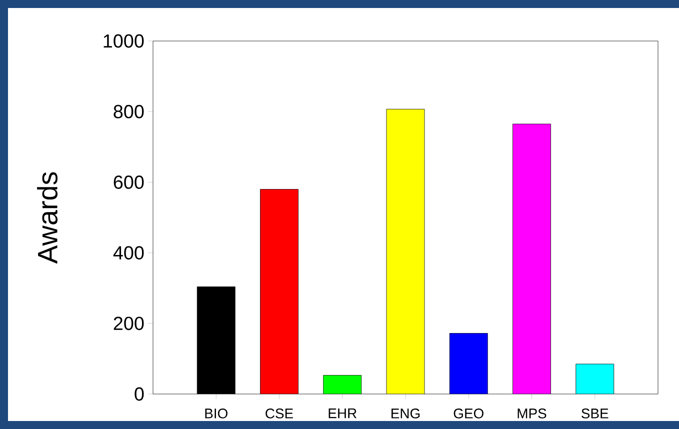 The width and height of the screenshot is (679, 429). I want to click on y-tick-label: 400, so click(128, 253).